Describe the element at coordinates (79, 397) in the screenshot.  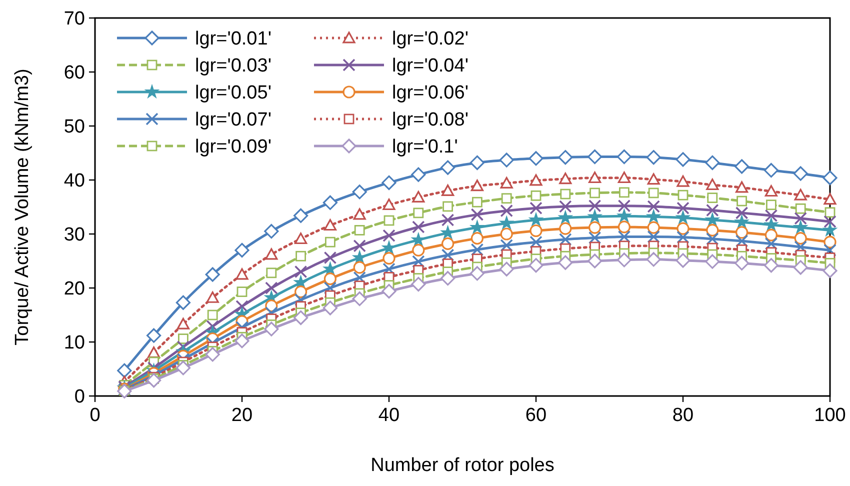
I see `y-tick-label: 0` at that location.